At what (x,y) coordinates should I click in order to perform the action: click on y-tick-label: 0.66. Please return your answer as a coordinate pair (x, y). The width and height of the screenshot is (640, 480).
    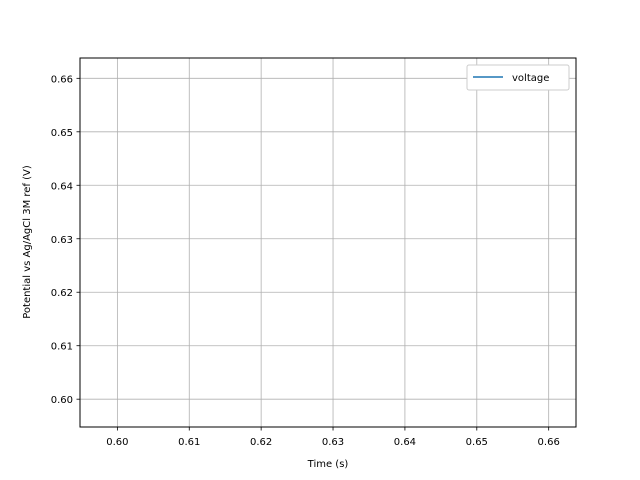
    Looking at the image, I should click on (62, 79).